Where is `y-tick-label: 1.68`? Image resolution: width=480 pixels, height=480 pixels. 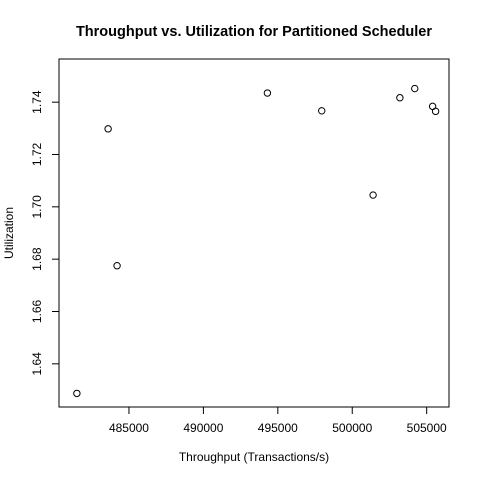 y-tick-label: 1.68 is located at coordinates (37, 259).